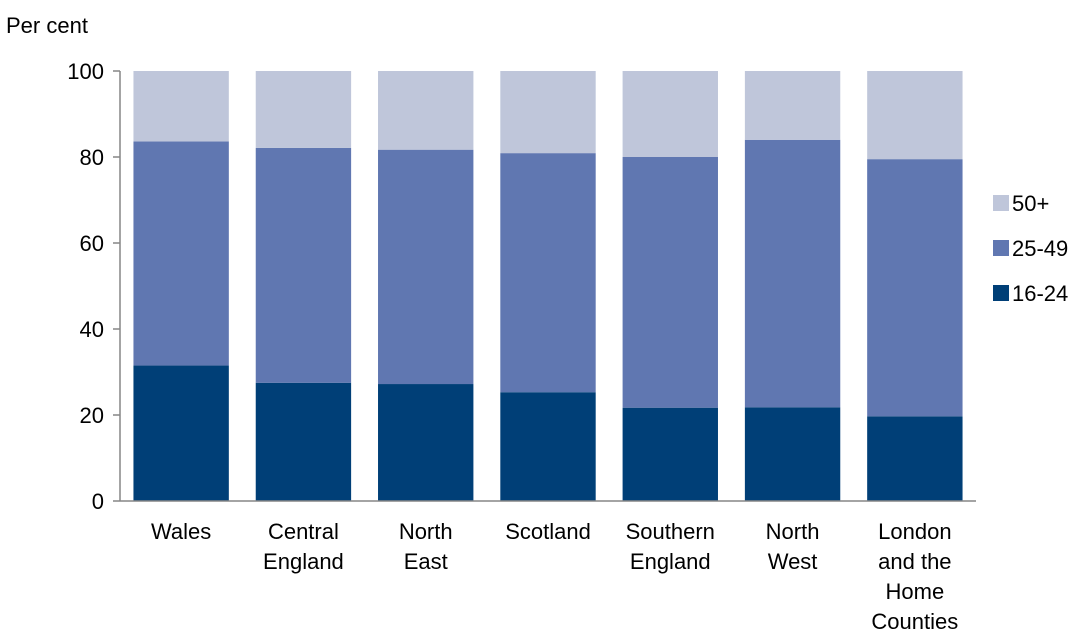 The width and height of the screenshot is (1081, 633). I want to click on legend: 50+ 25-49 16-24, so click(1030, 248).